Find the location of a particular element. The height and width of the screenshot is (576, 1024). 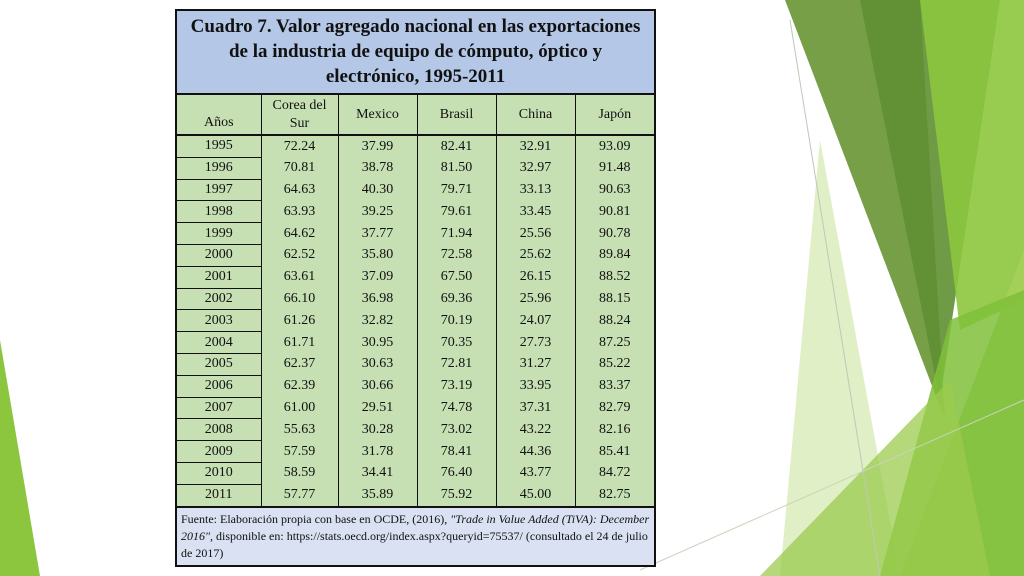

value-cell: 79.61 is located at coordinates (457, 211).